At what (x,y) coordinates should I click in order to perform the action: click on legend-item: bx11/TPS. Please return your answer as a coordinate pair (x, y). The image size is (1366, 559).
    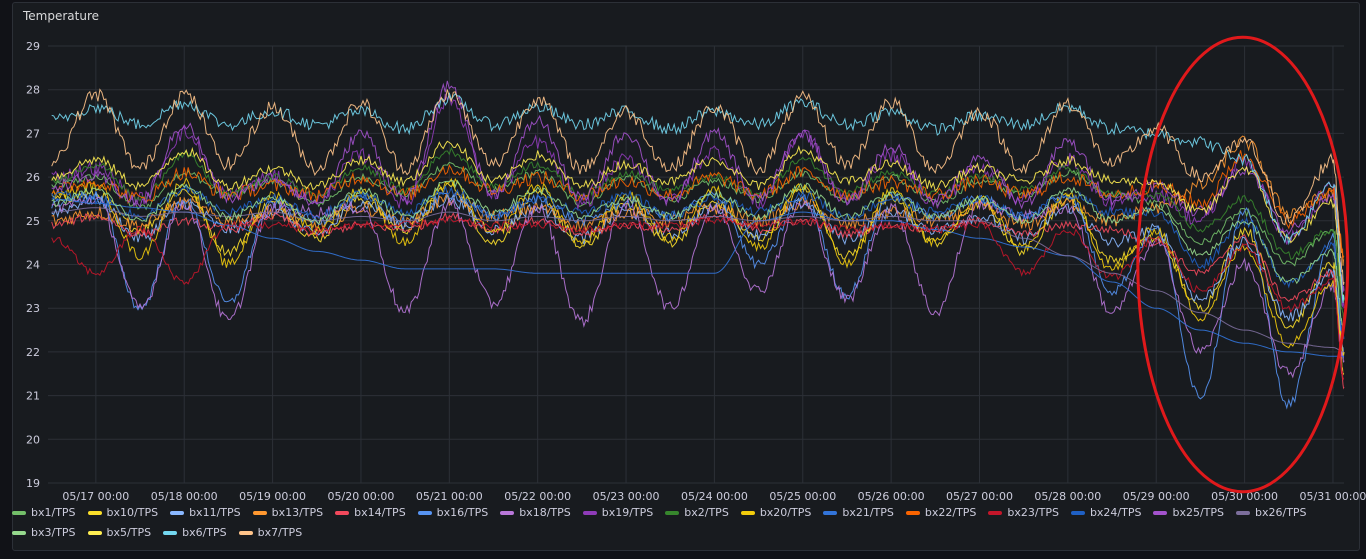
    Looking at the image, I should click on (205, 513).